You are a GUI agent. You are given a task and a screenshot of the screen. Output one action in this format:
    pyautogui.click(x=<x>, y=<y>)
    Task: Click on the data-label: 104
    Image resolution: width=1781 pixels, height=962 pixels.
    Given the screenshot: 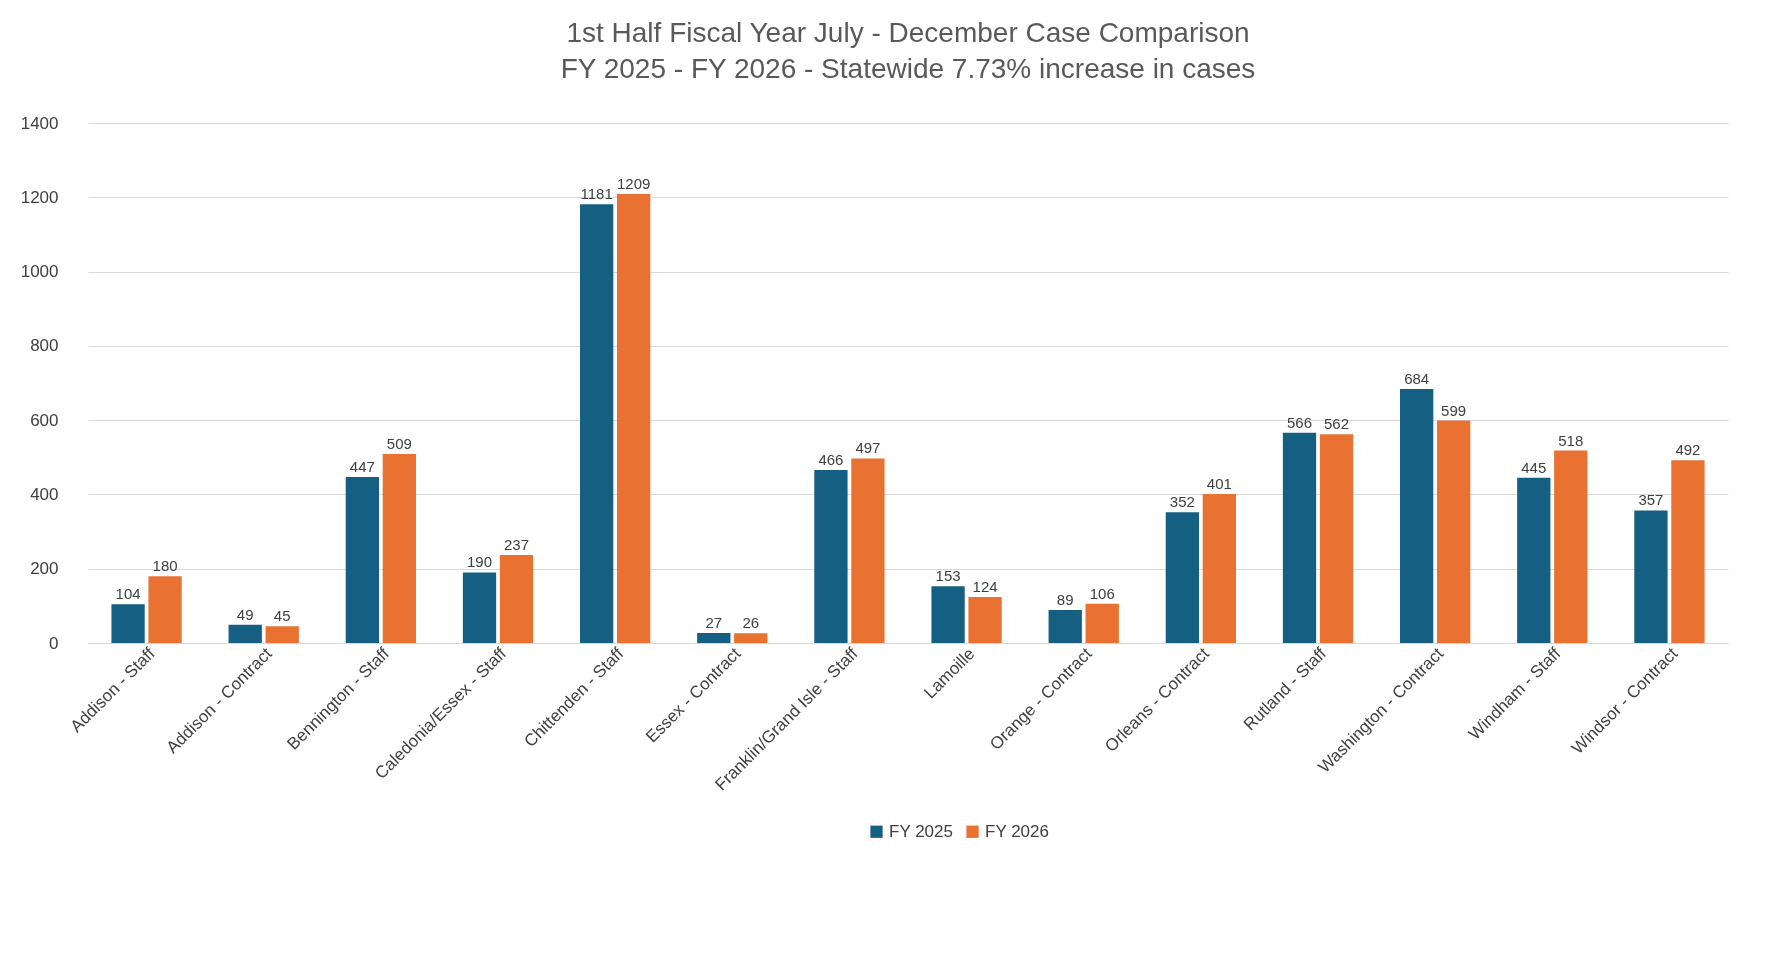 What is the action you would take?
    pyautogui.click(x=128, y=594)
    